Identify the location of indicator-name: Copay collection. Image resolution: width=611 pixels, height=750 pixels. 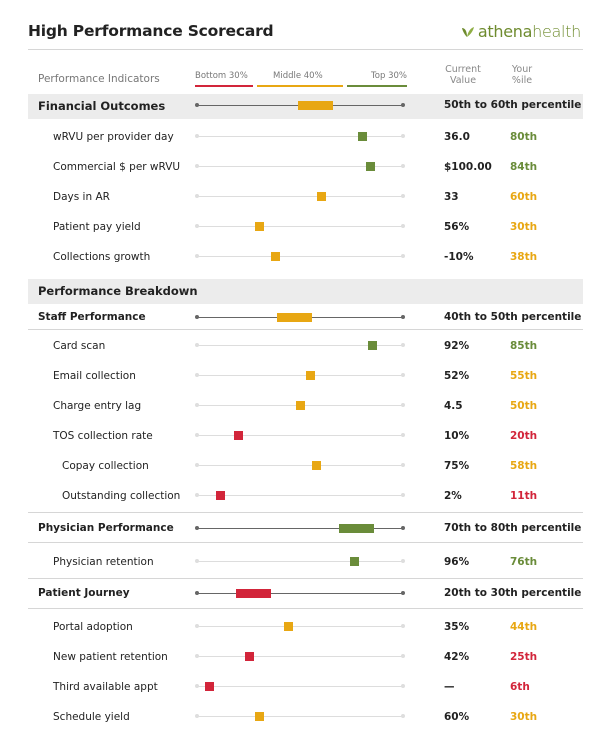
(105, 466).